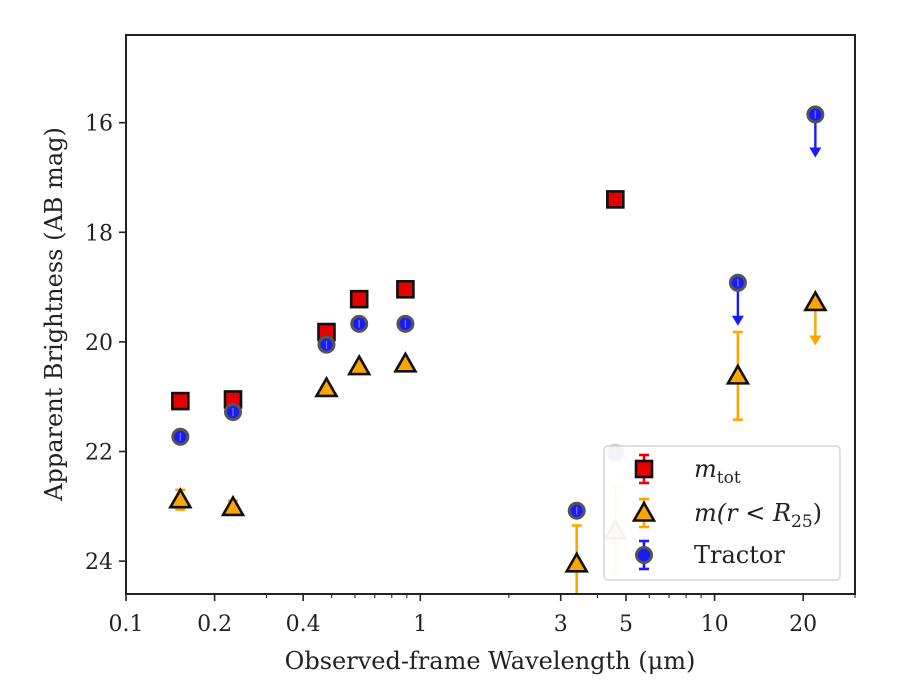  What do you see at coordinates (561, 624) in the screenshot?
I see `x-tick-label: 3` at bounding box center [561, 624].